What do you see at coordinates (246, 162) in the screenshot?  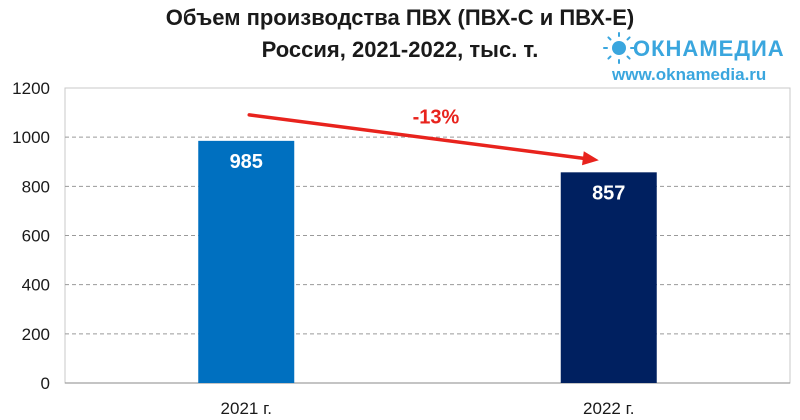 I see `data-label-1: 985` at bounding box center [246, 162].